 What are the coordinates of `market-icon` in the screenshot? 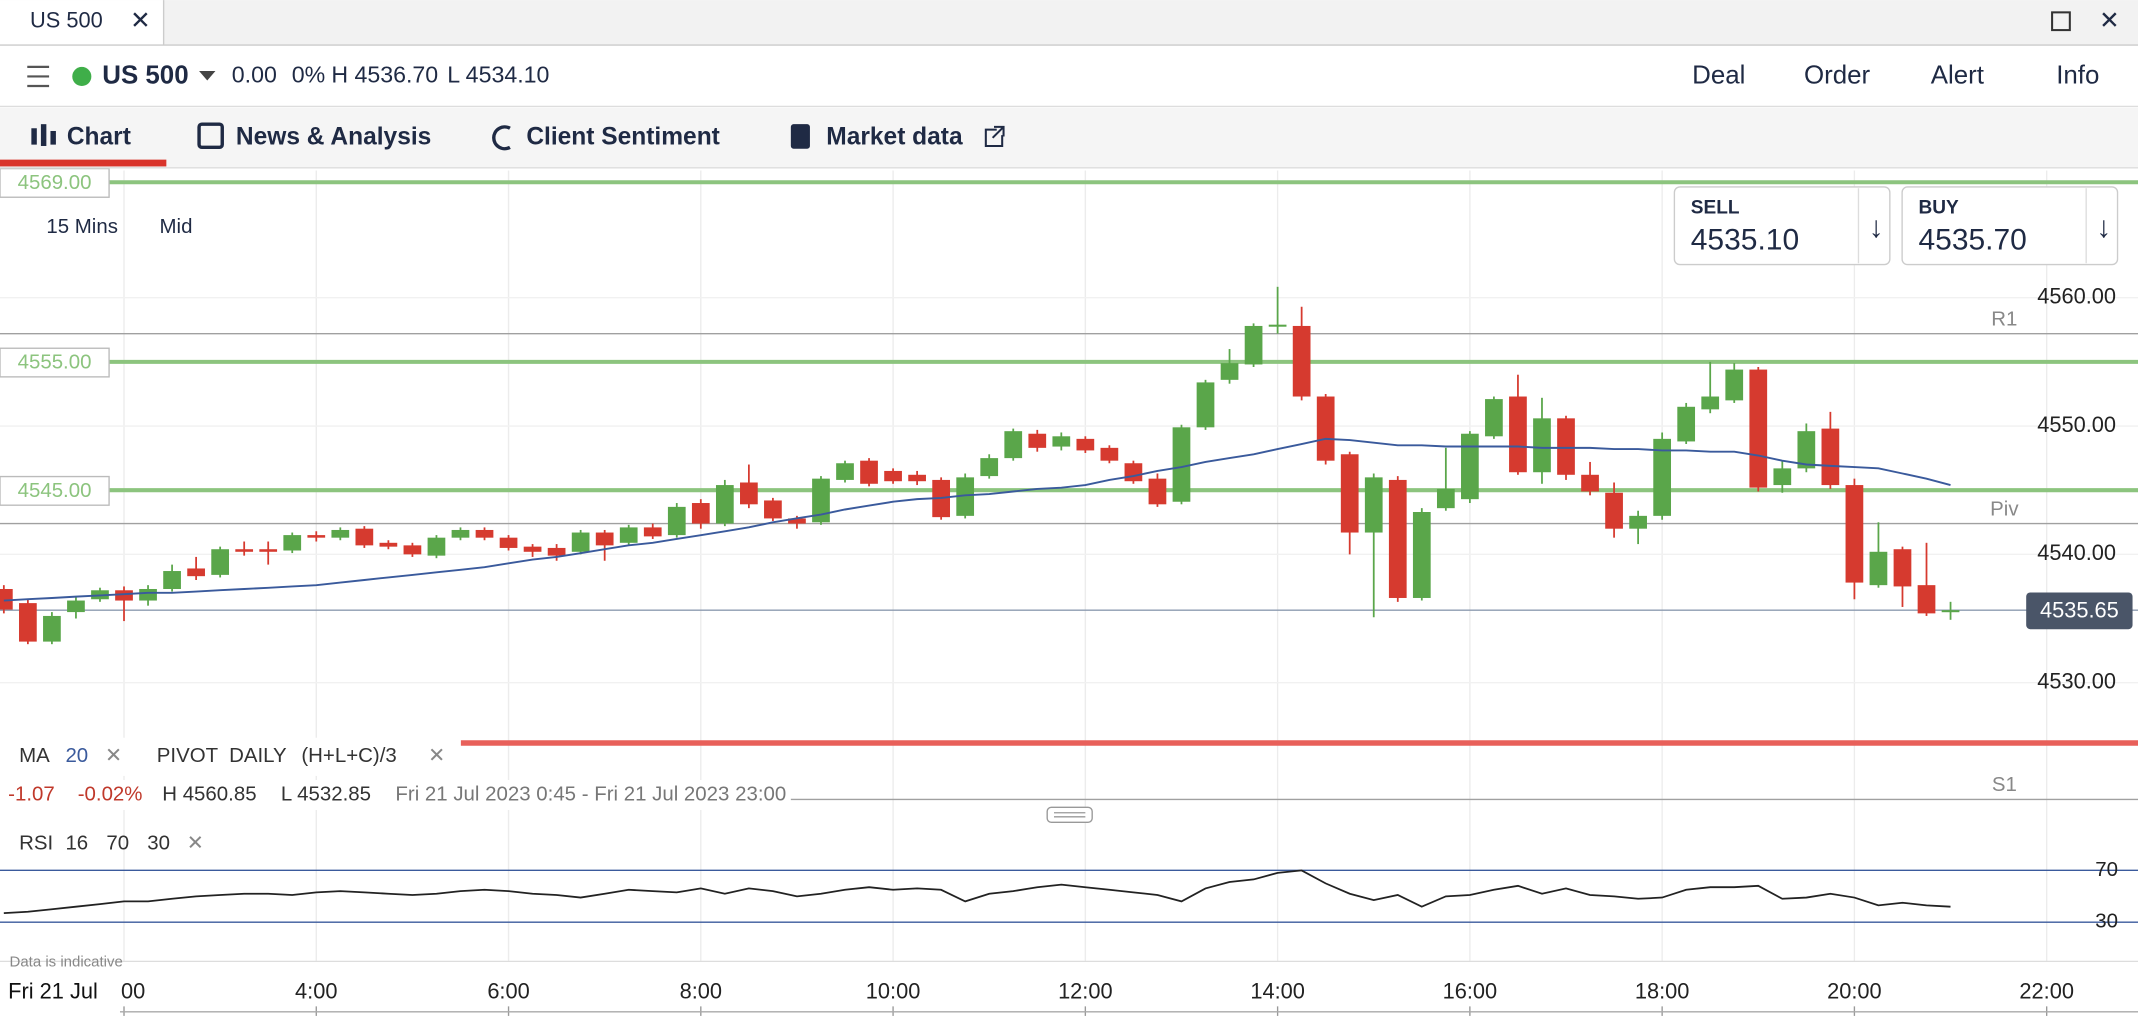 It's located at (800, 136).